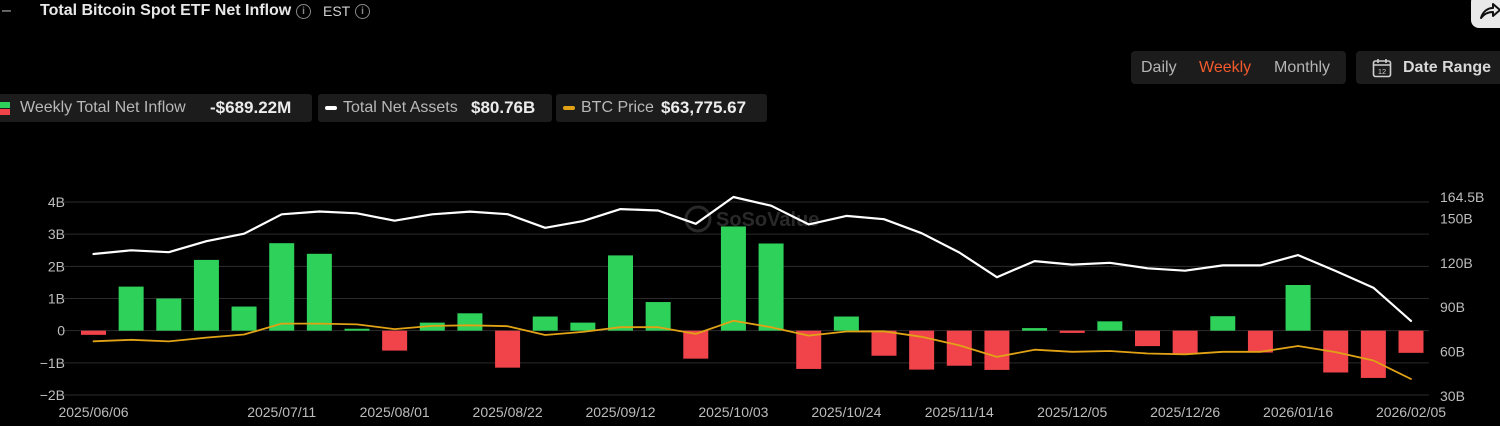 This screenshot has width=1500, height=426. Describe the element at coordinates (1382, 71) in the screenshot. I see `calendar-day: 12` at that location.